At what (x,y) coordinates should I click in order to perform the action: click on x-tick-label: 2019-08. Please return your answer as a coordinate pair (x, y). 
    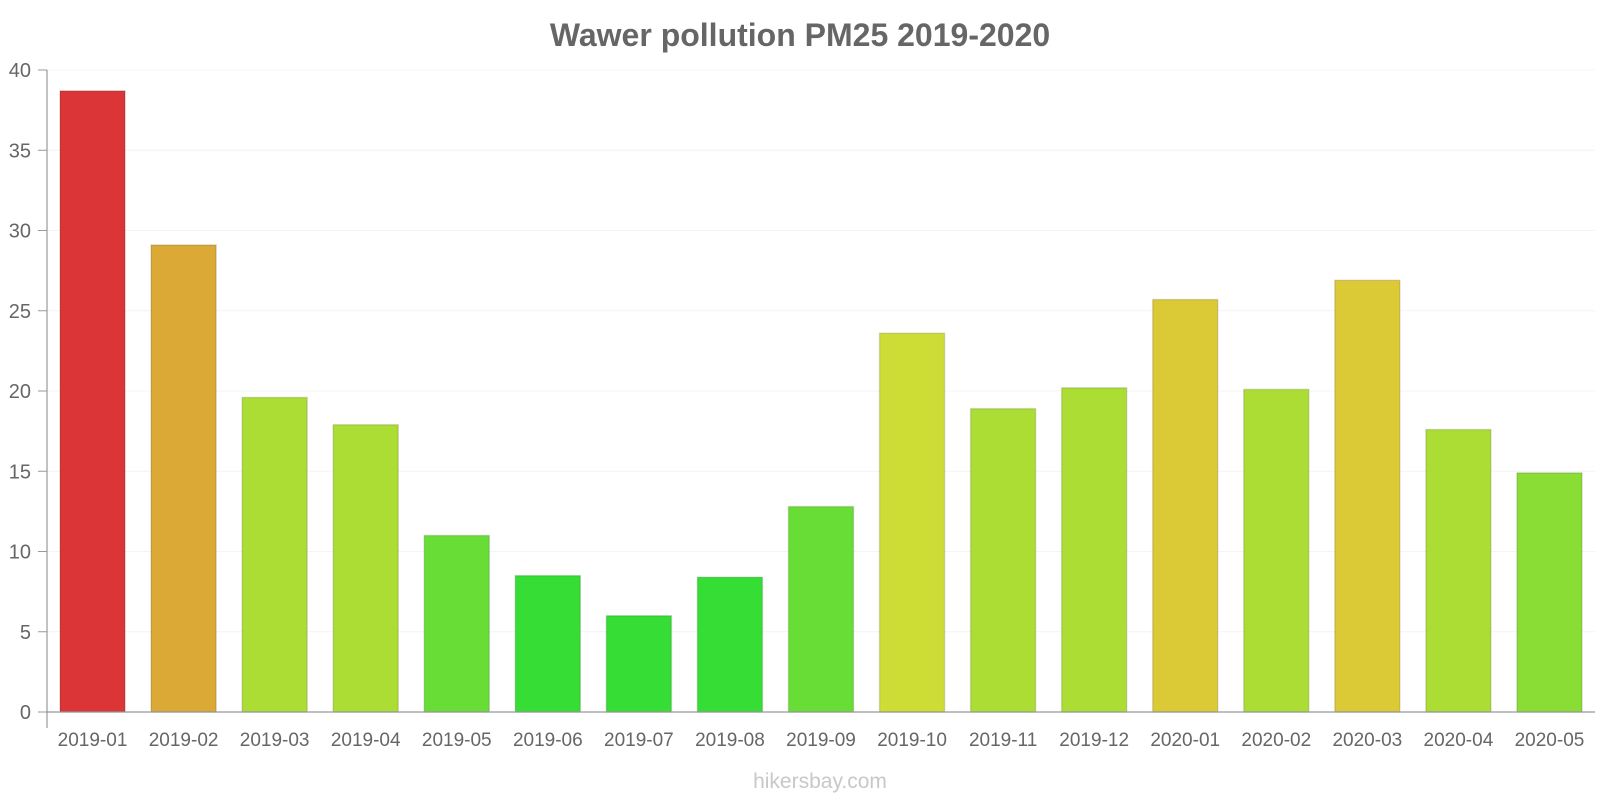
    Looking at the image, I should click on (730, 740).